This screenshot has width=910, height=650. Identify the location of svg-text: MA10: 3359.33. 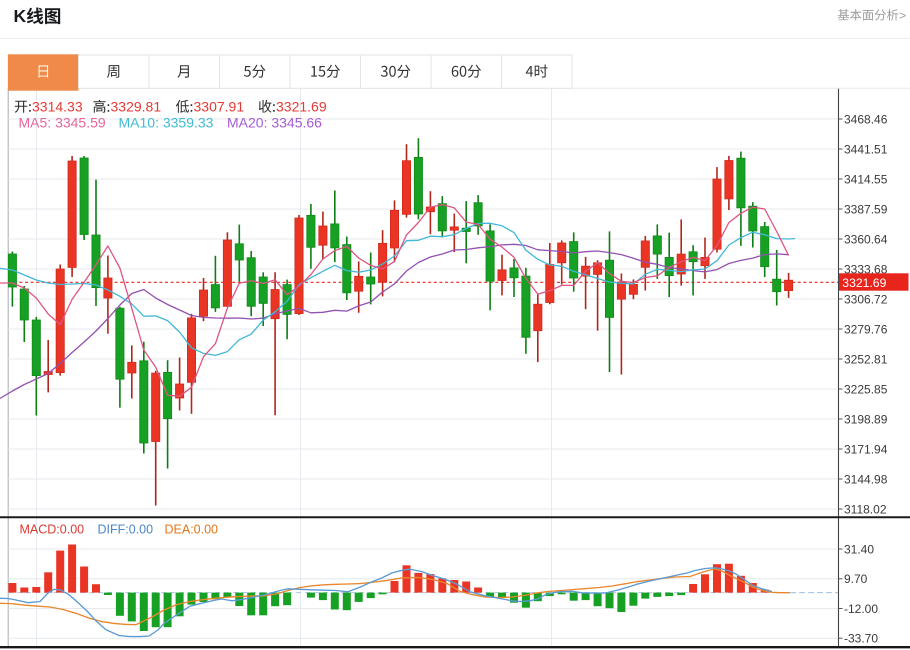
(166, 123).